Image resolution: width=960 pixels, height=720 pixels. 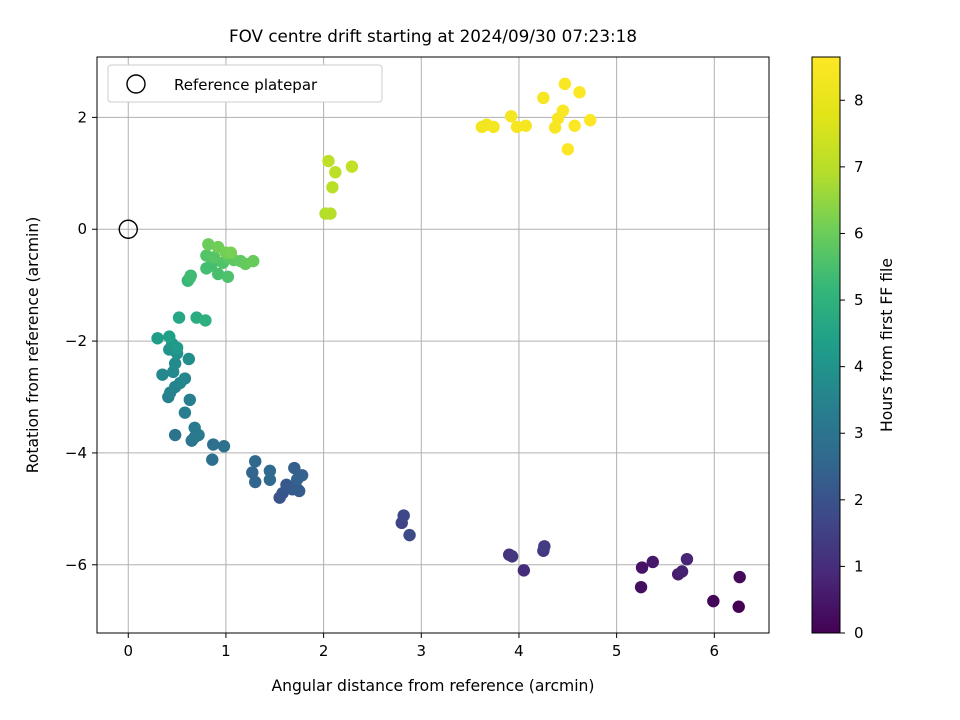 I want to click on x-tick-label: 1, so click(x=226, y=651).